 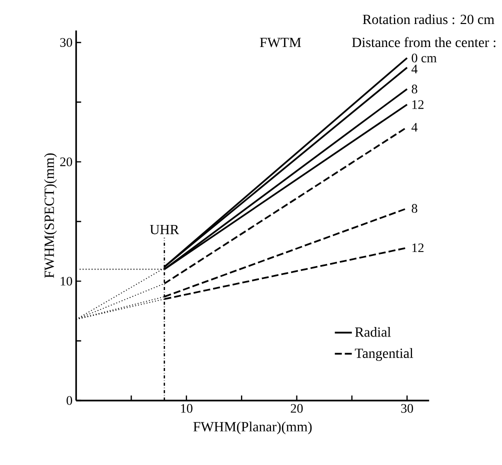 I want to click on ref-line-label: UHR, so click(x=165, y=229).